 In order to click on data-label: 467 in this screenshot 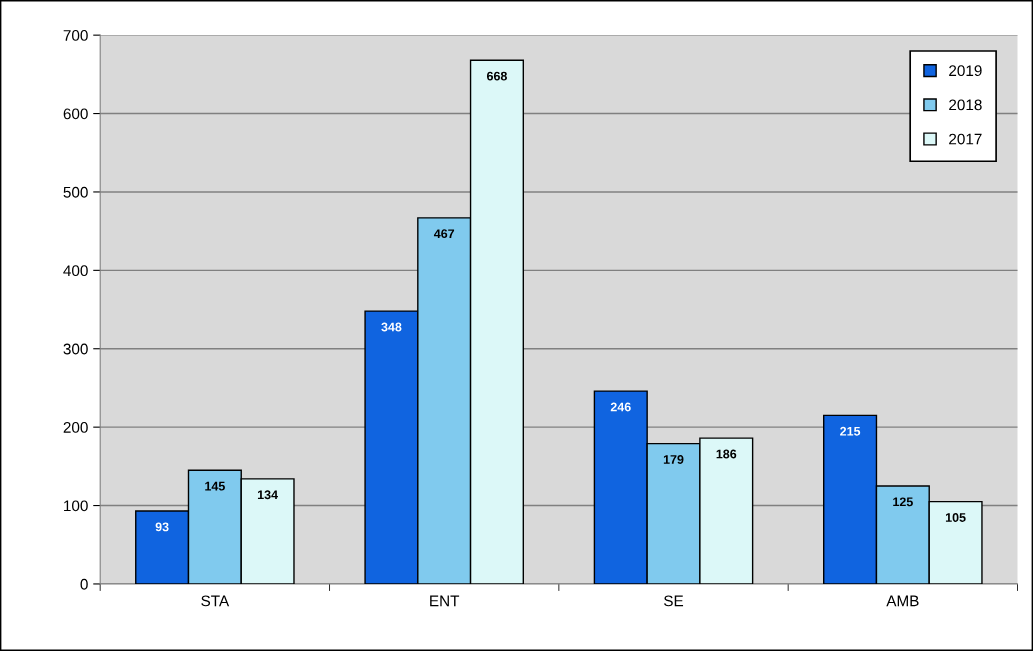, I will do `click(444, 234)`.